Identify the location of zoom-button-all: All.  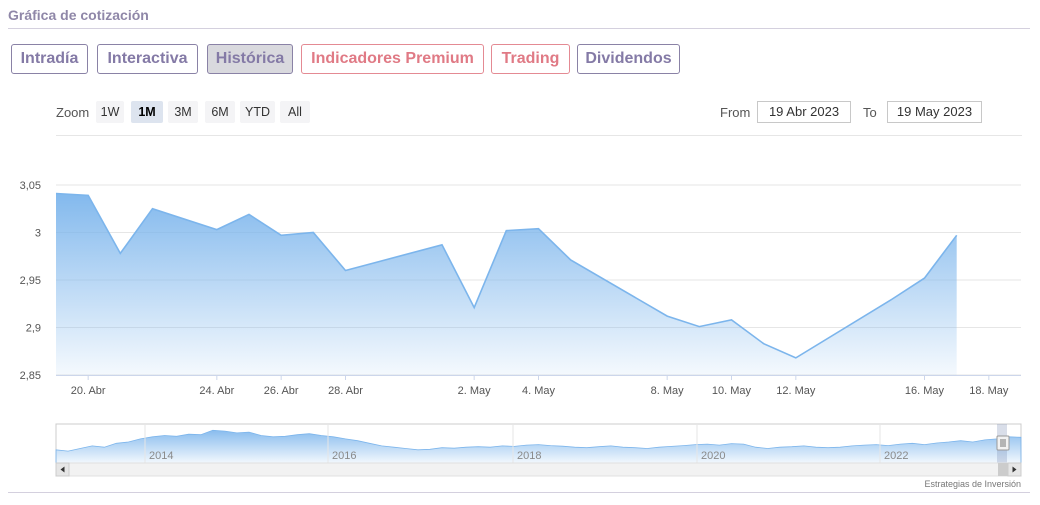
(295, 112).